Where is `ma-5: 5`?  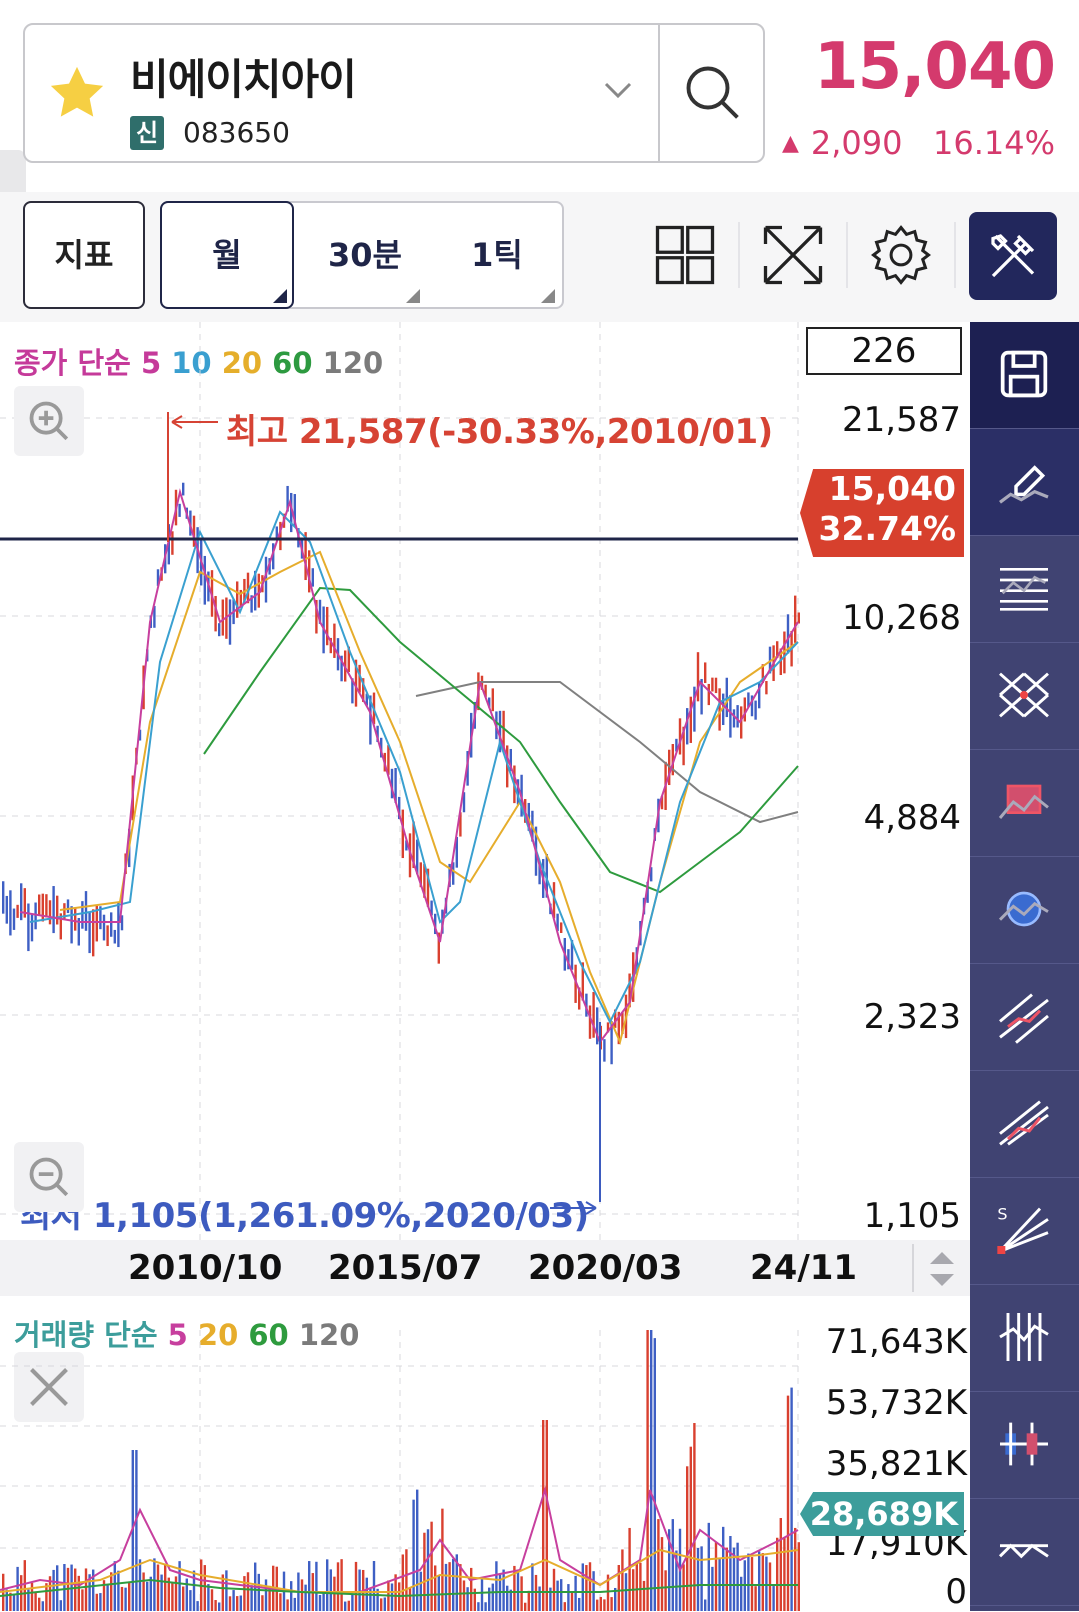
ma-5: 5 is located at coordinates (151, 363).